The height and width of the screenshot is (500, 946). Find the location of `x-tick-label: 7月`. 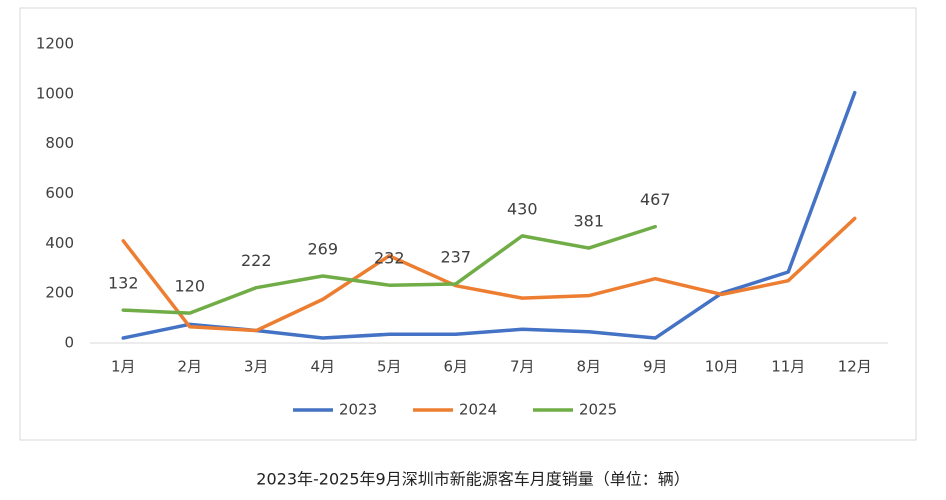

x-tick-label: 7月 is located at coordinates (522, 367).